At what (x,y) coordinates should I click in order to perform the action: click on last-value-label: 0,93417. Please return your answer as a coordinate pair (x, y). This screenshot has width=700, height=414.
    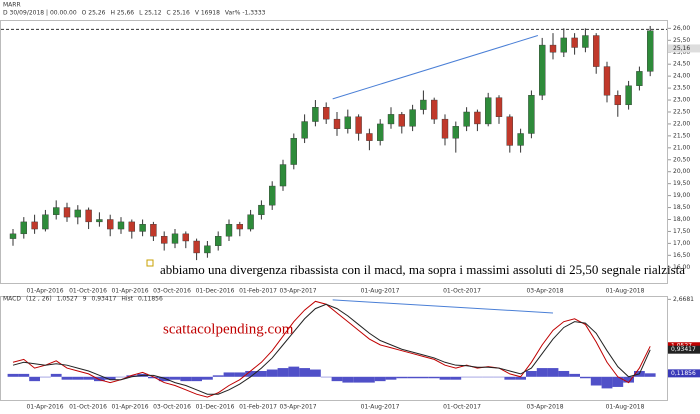
    Looking at the image, I should click on (683, 349).